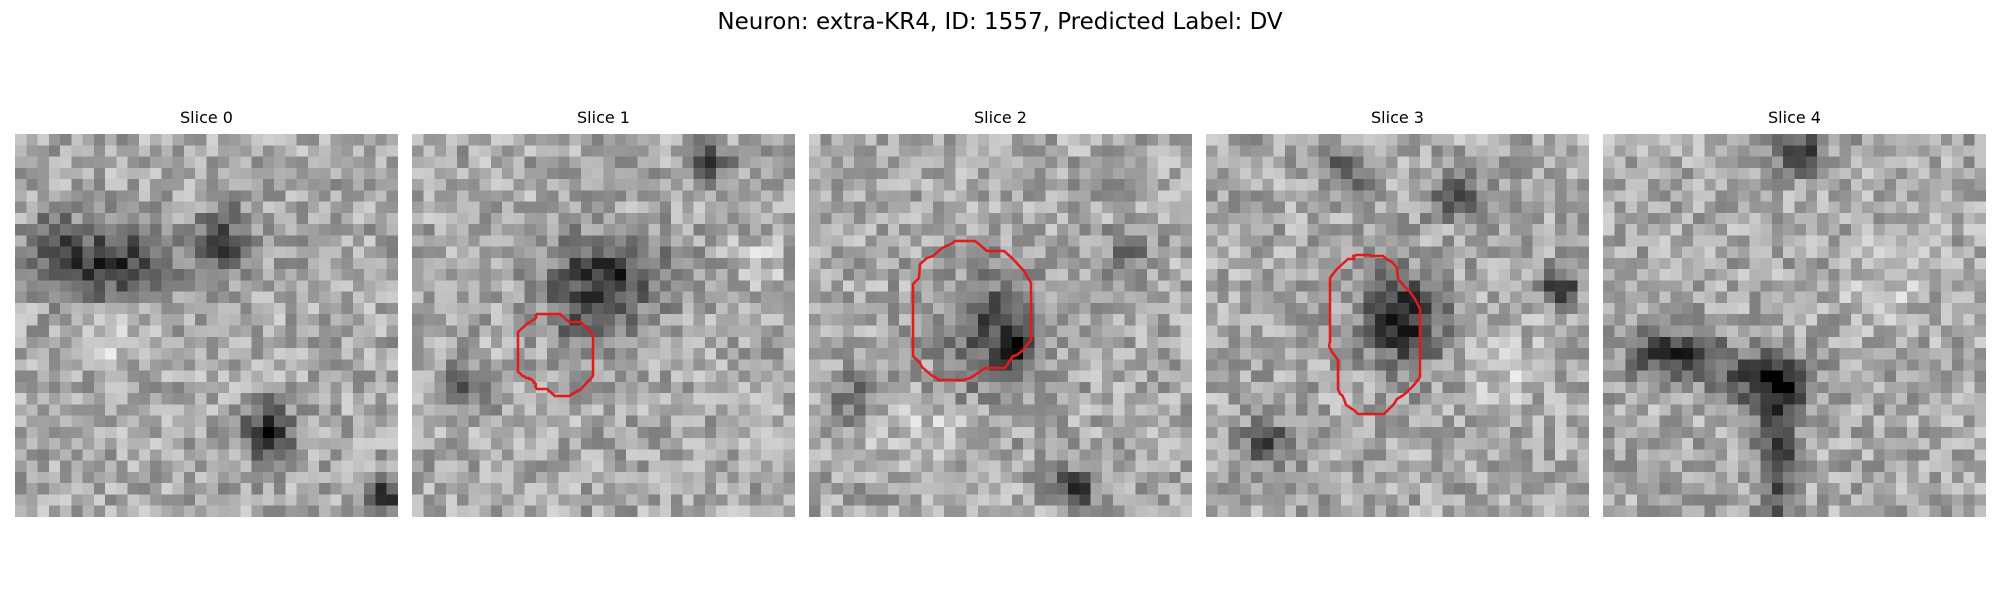  What do you see at coordinates (1794, 117) in the screenshot?
I see `slice-title-4: Slice 4` at bounding box center [1794, 117].